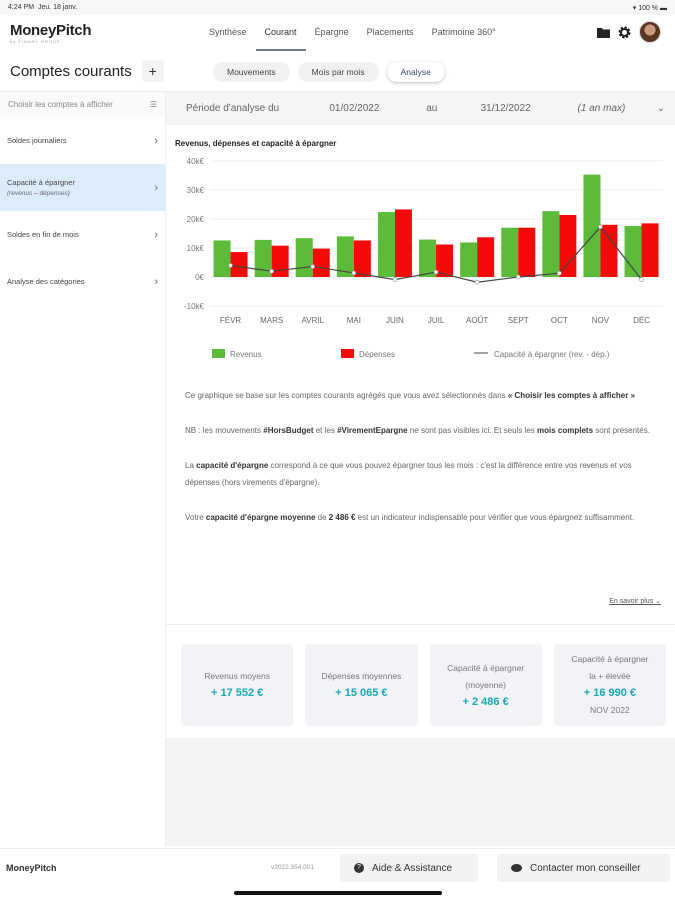 This screenshot has height=900, width=675. I want to click on home-indicator, so click(338, 893).